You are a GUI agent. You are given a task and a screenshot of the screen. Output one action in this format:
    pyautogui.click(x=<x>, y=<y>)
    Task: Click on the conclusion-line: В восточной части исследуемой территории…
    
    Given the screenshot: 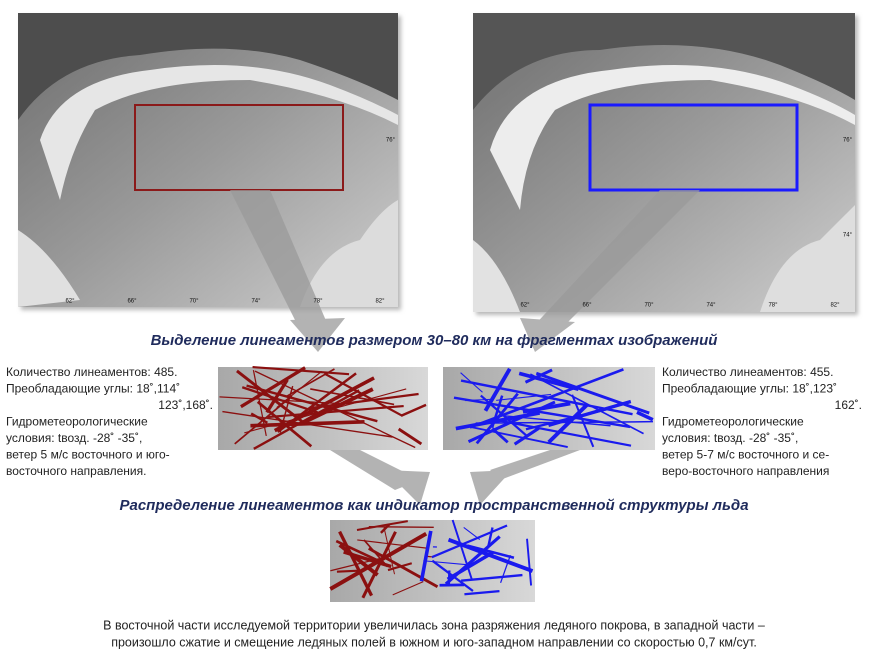 What is the action you would take?
    pyautogui.click(x=434, y=625)
    